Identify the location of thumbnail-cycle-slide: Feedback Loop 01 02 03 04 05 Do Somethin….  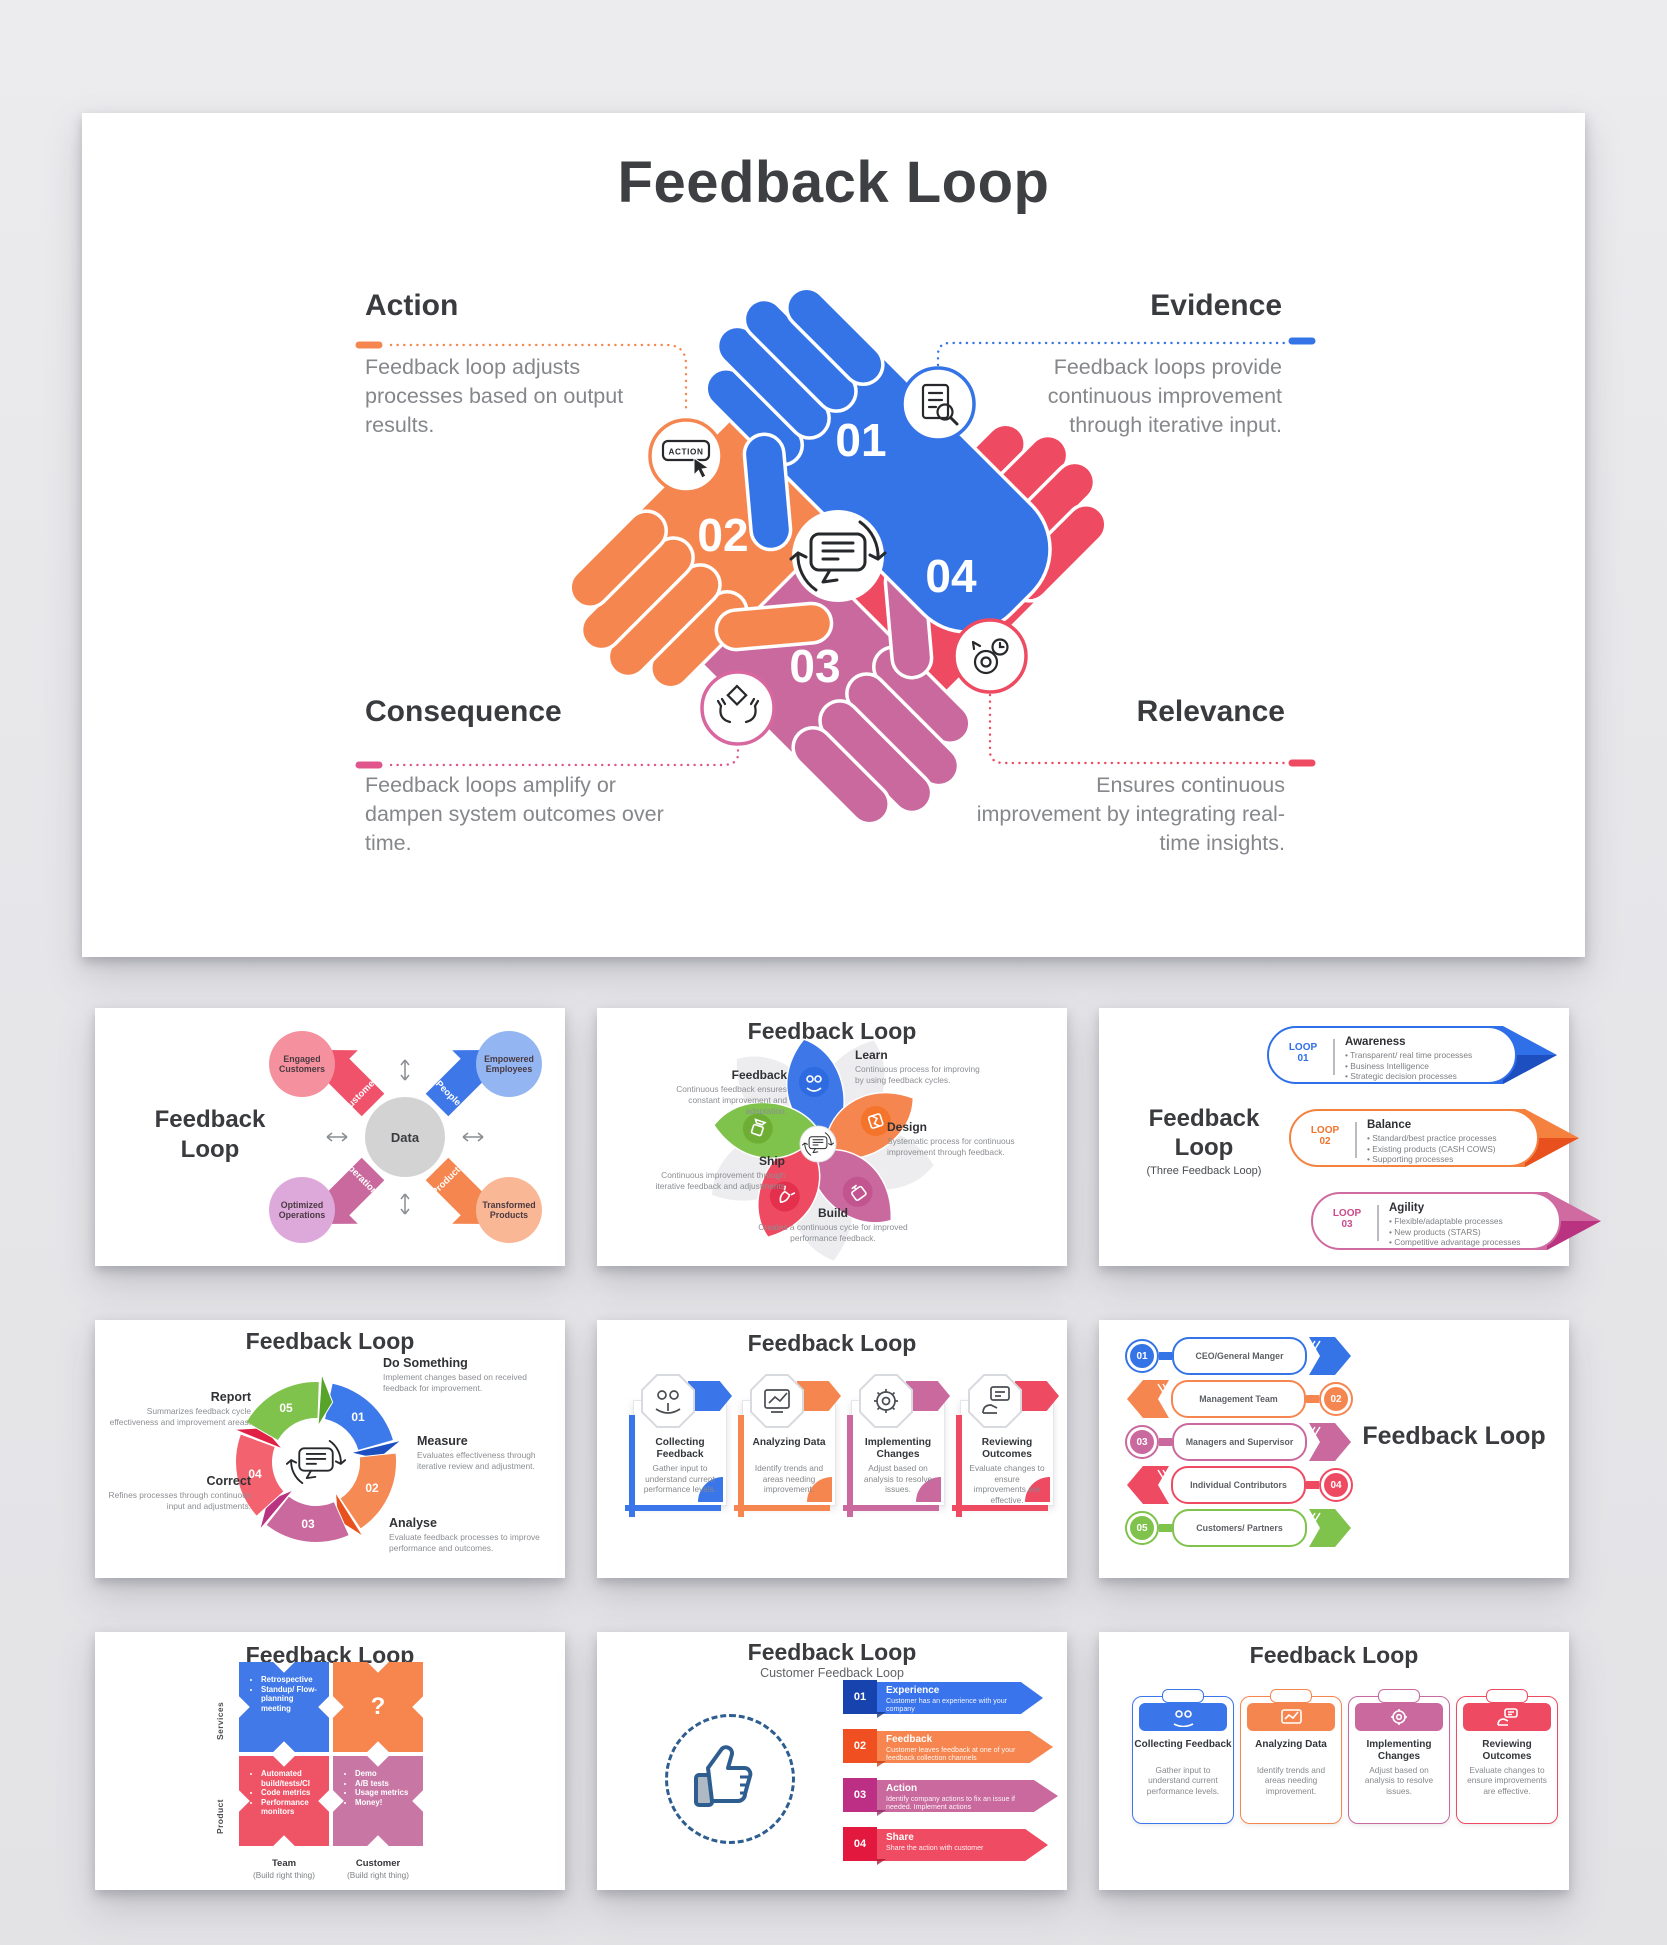
(330, 1449).